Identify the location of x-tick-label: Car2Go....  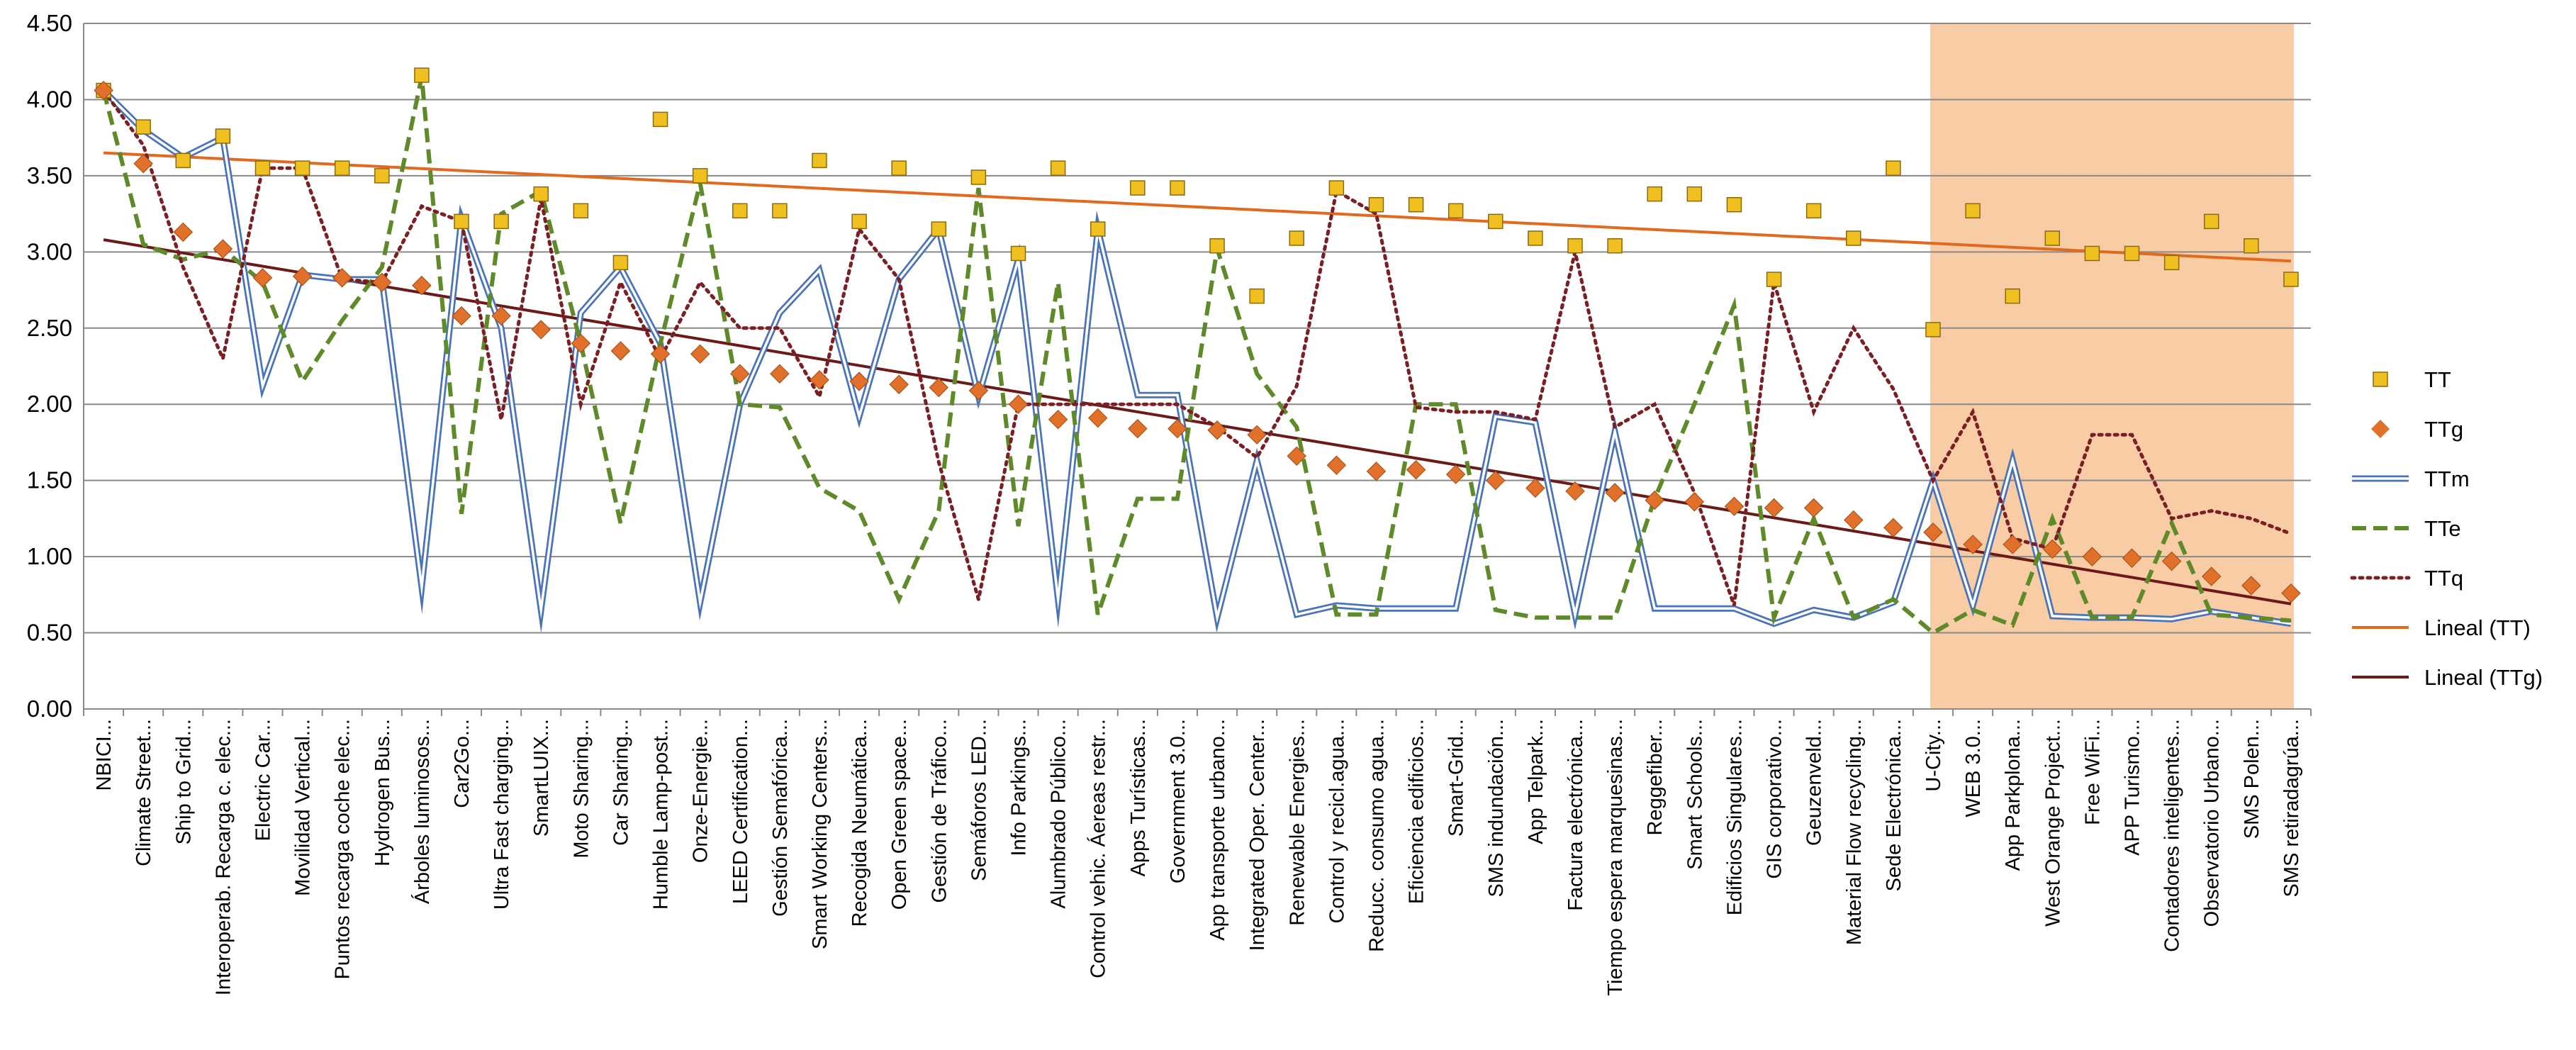
(463, 763).